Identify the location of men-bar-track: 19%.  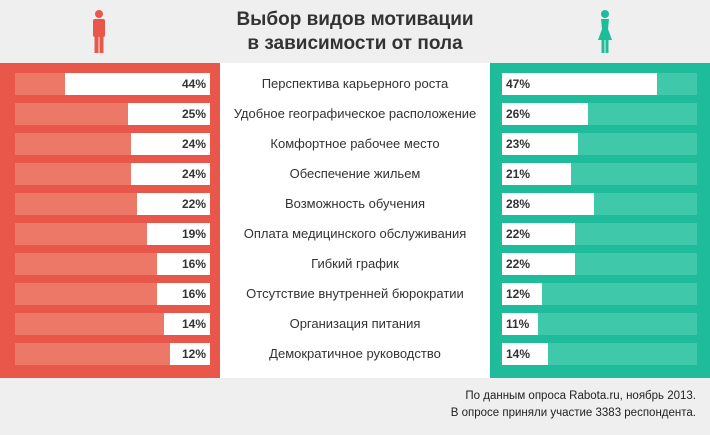
(112, 234).